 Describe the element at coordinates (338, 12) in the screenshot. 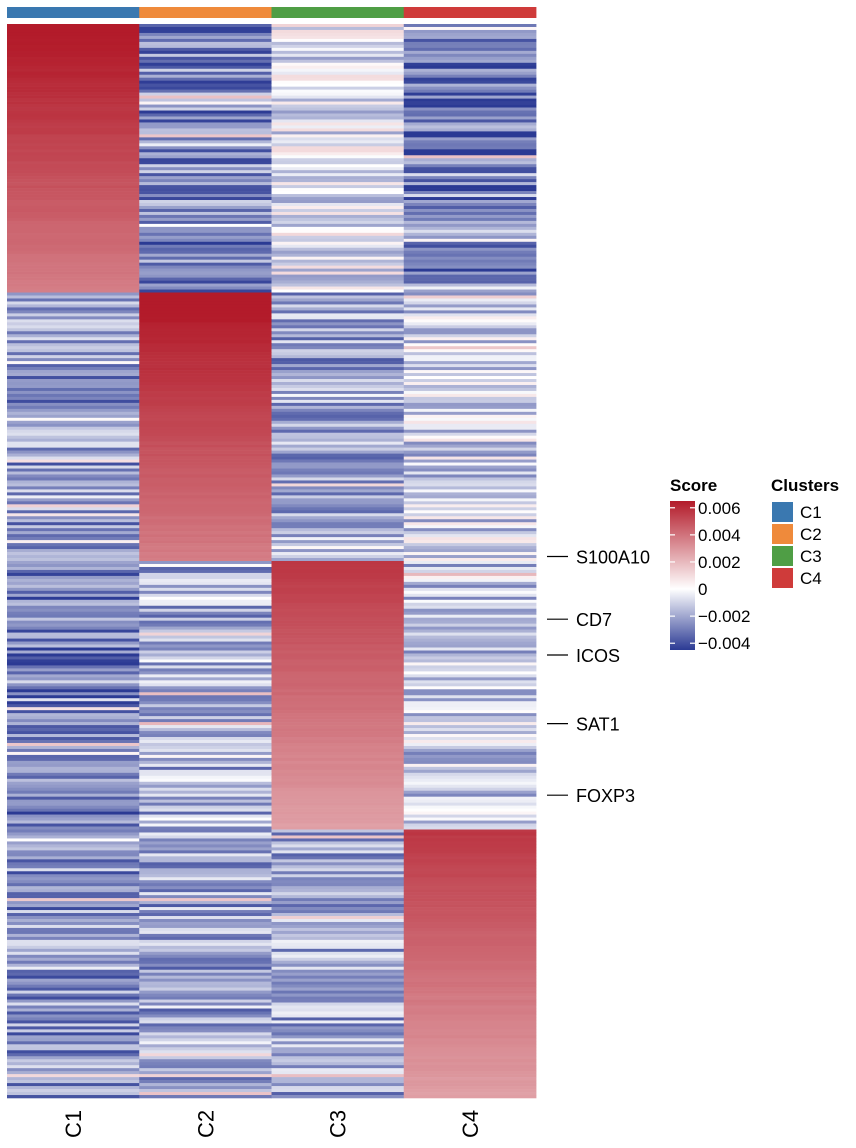

I see `annotation-c3` at that location.